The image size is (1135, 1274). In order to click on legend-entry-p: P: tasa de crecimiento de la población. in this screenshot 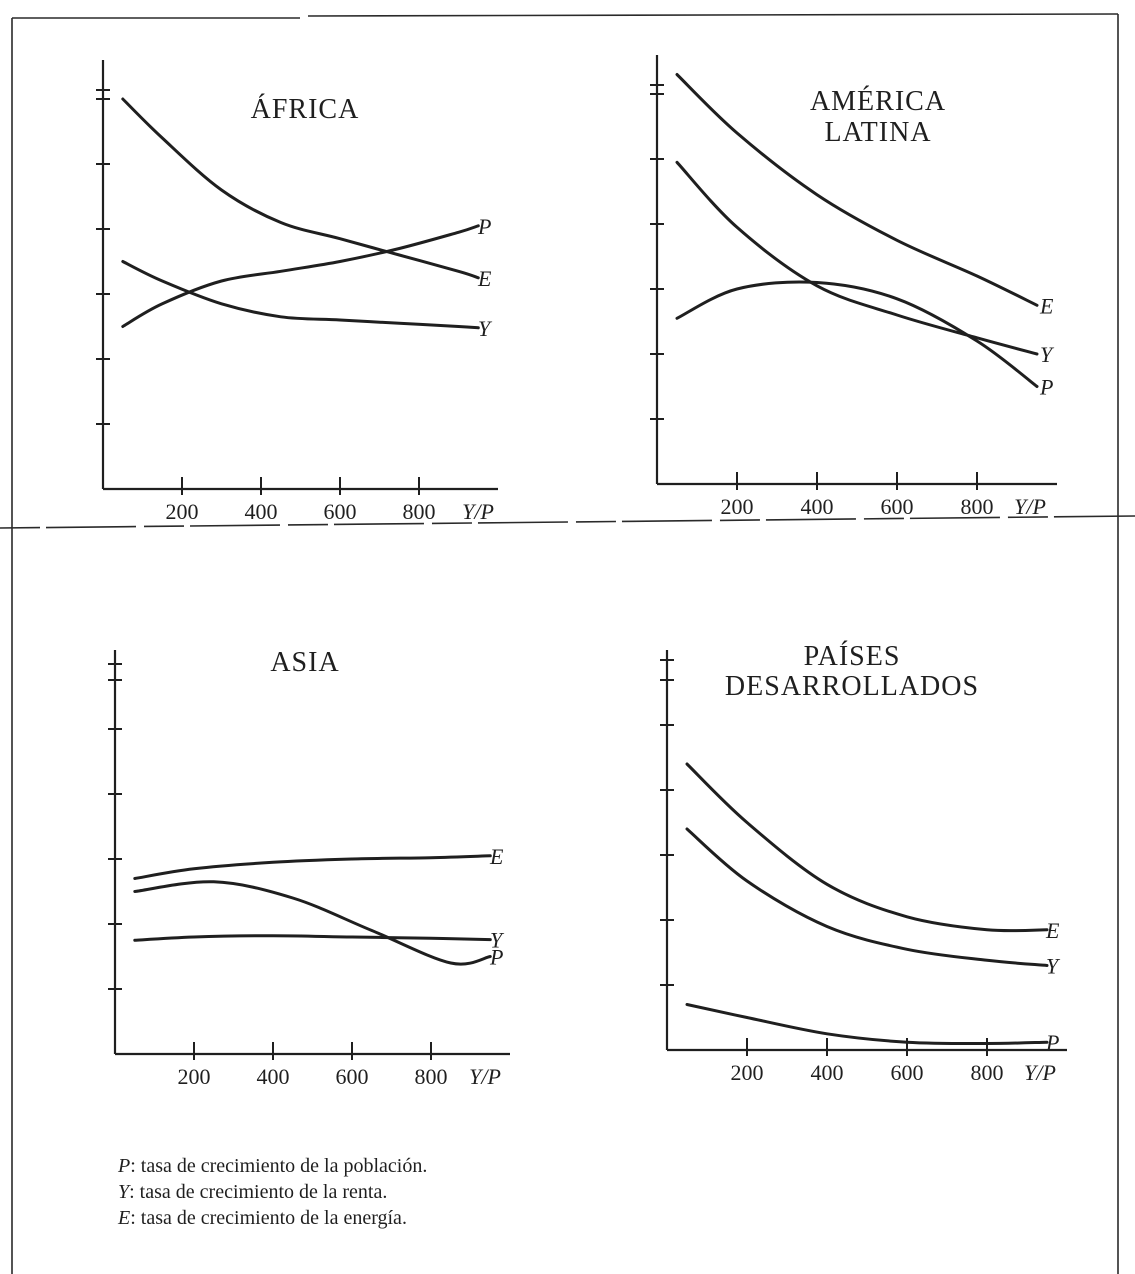, I will do `click(272, 1166)`.